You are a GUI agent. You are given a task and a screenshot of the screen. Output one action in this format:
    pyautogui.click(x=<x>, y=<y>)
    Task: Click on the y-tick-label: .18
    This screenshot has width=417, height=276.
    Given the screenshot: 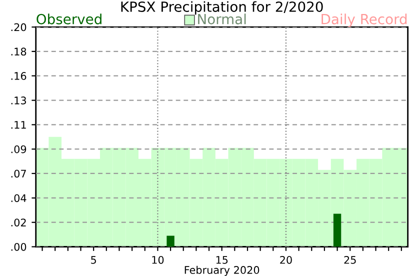 What is the action you would take?
    pyautogui.click(x=18, y=52)
    